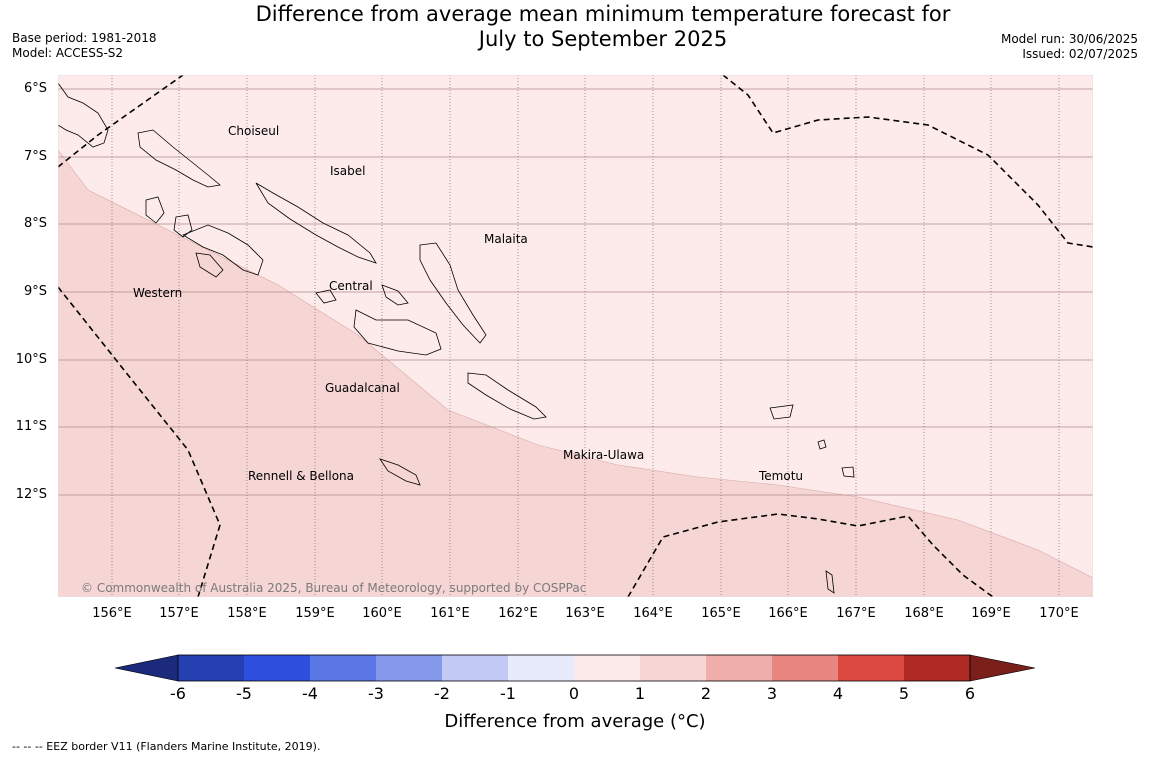  What do you see at coordinates (35, 156) in the screenshot?
I see `lat-label: 7°S` at bounding box center [35, 156].